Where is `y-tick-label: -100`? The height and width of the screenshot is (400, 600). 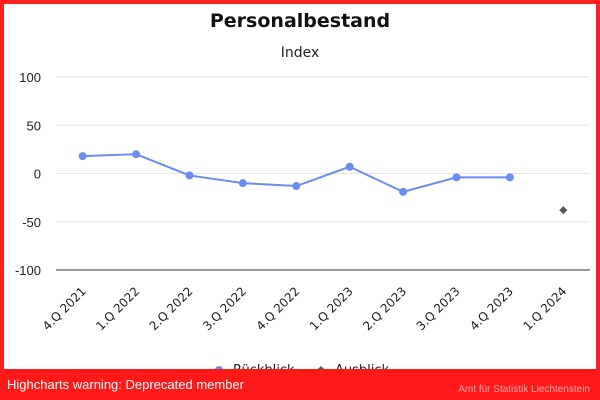 y-tick-label: -100 is located at coordinates (28, 270).